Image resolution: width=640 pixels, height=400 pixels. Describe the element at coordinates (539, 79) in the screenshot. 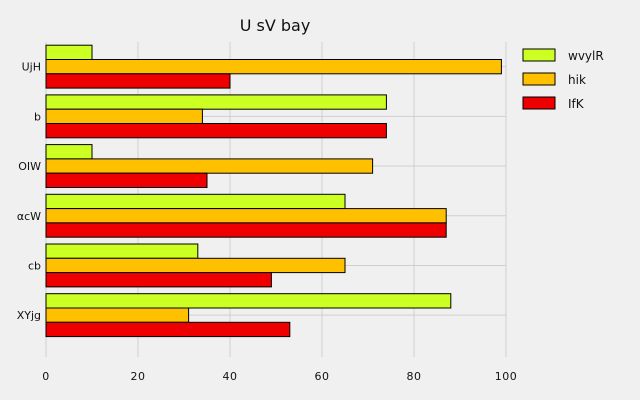

I see `legend-swatch-hik` at that location.